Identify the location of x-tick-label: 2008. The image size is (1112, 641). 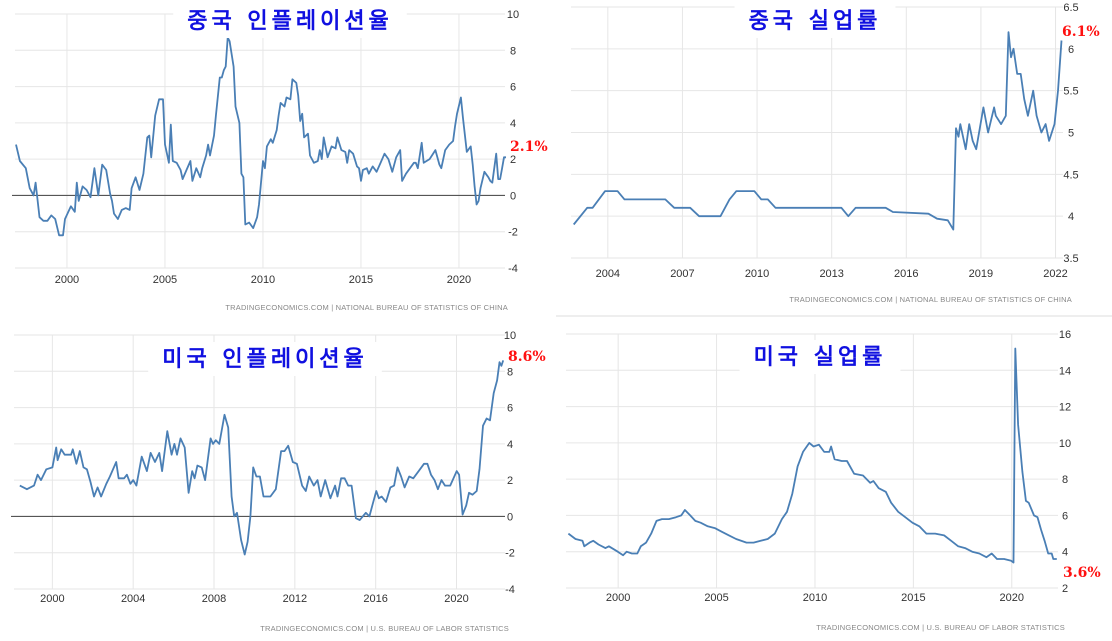
(214, 599).